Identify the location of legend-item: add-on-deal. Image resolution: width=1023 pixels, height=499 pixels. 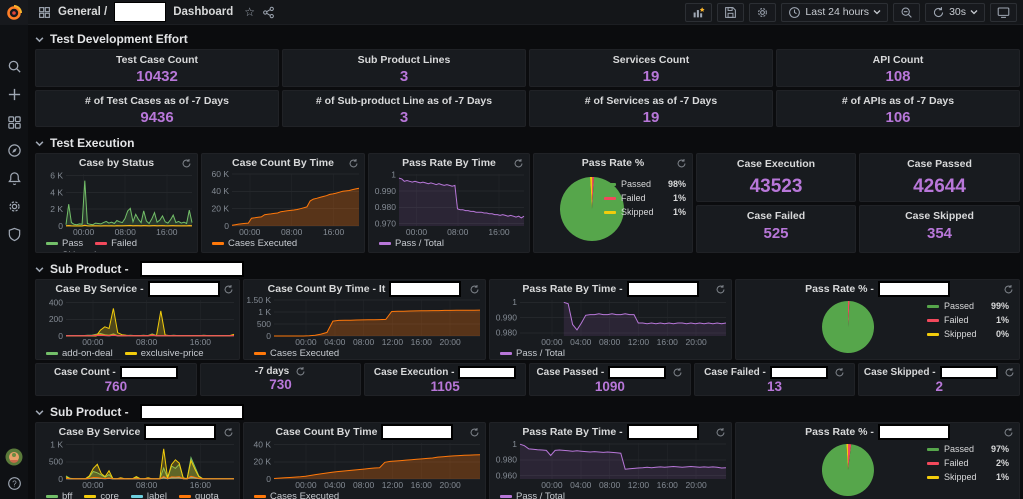
(79, 353).